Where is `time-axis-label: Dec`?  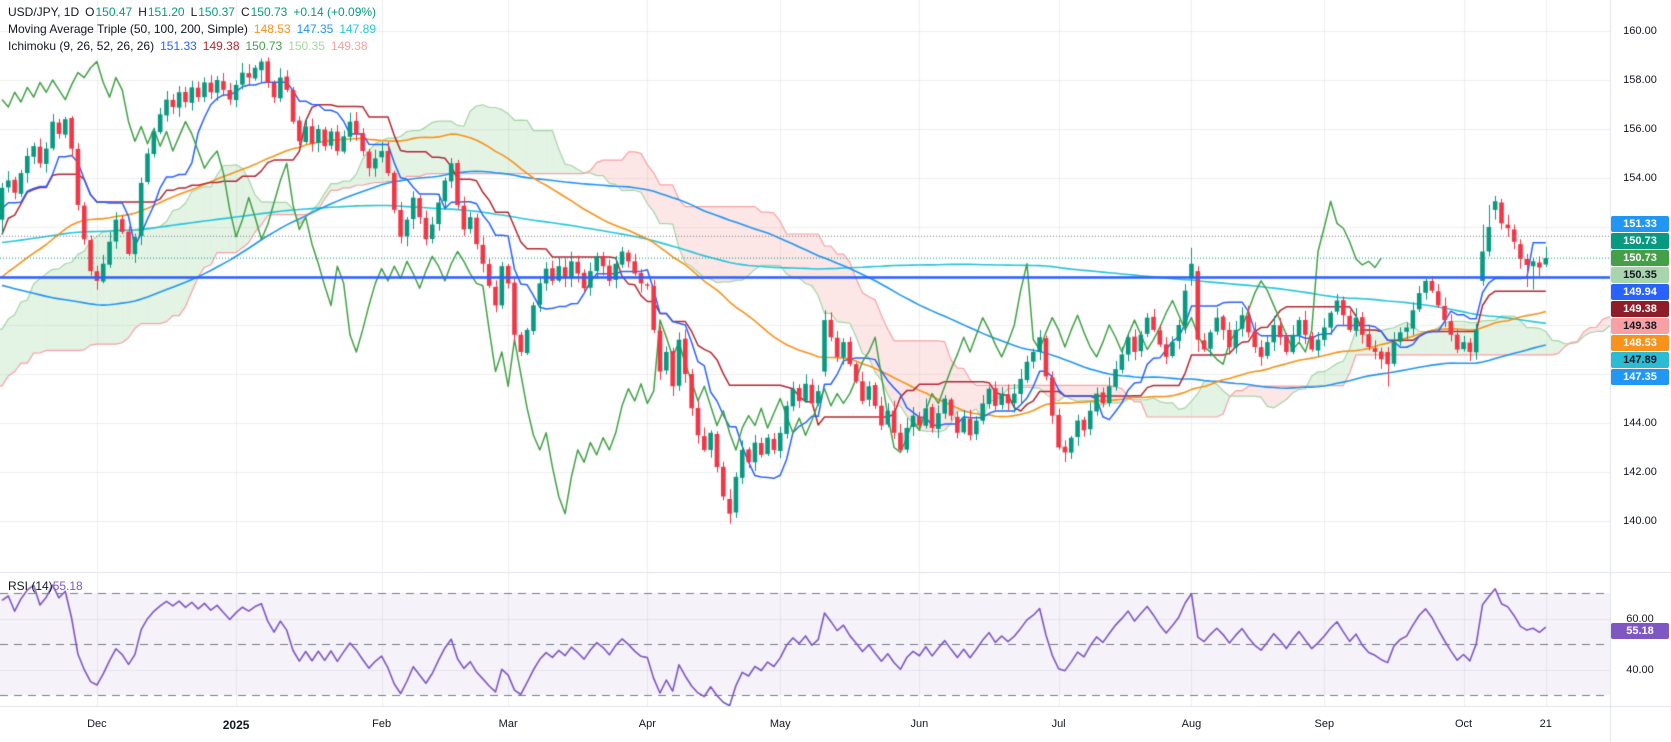
time-axis-label: Dec is located at coordinates (97, 724).